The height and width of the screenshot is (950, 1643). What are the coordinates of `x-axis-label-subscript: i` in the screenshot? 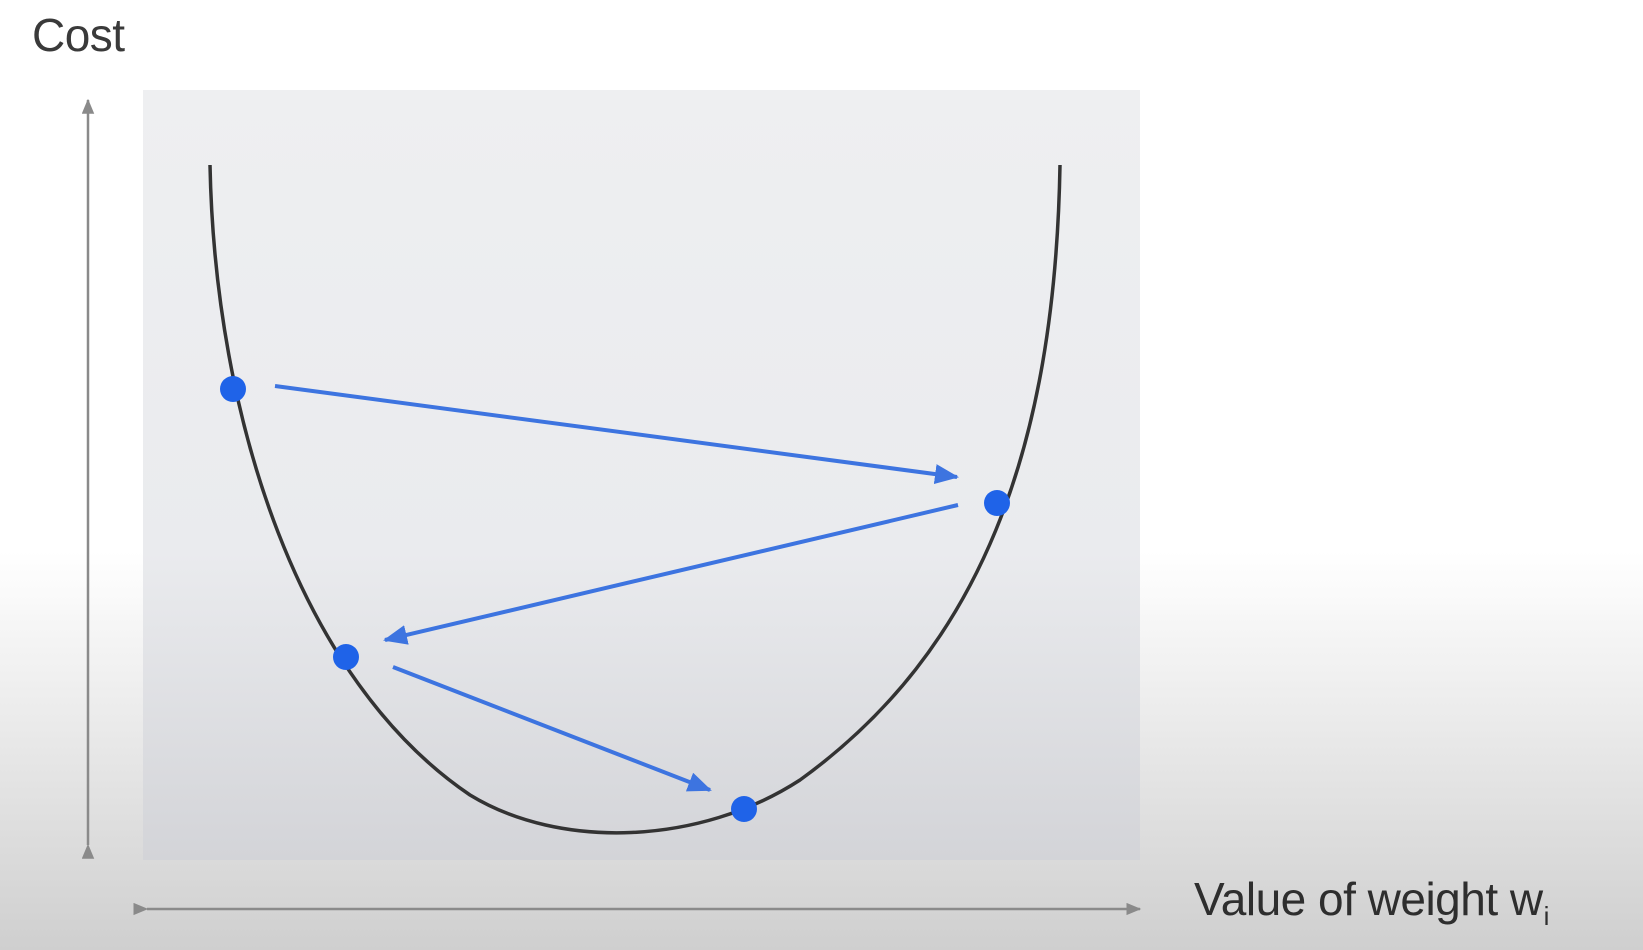 It's located at (1546, 916).